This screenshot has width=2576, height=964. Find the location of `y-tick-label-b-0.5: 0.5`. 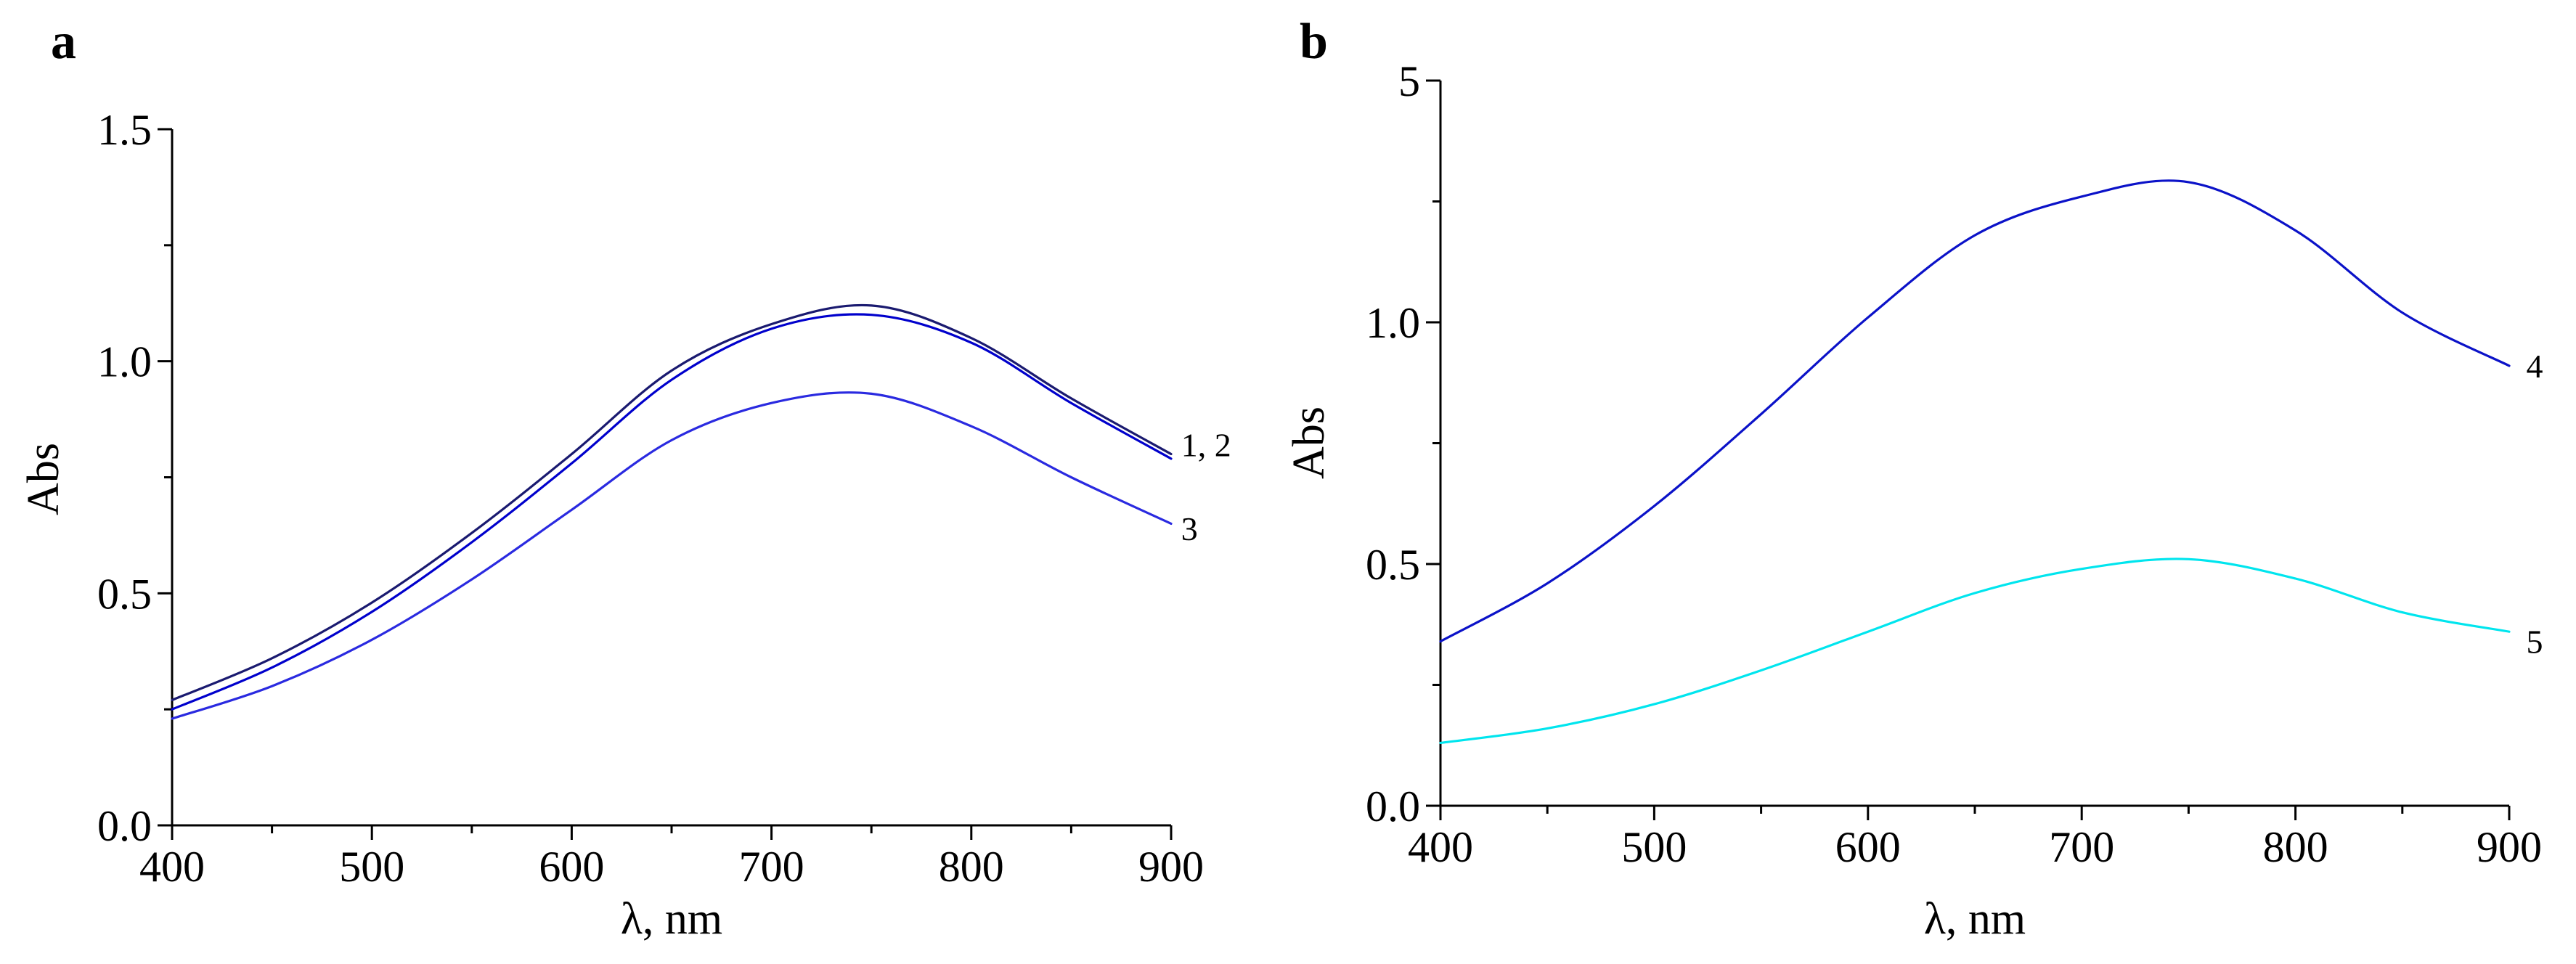

y-tick-label-b-0.5: 0.5 is located at coordinates (1393, 565).